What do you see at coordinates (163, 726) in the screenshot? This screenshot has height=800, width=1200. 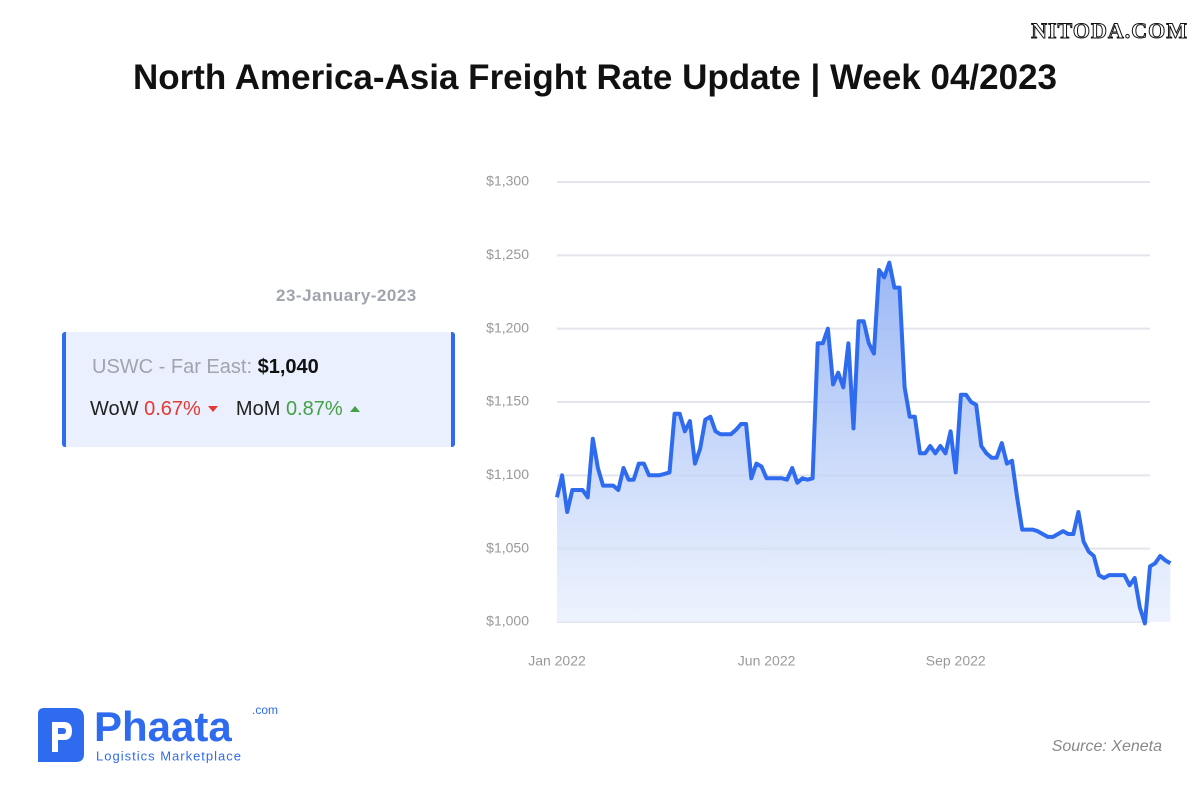 I see `logo-name: Phaata` at bounding box center [163, 726].